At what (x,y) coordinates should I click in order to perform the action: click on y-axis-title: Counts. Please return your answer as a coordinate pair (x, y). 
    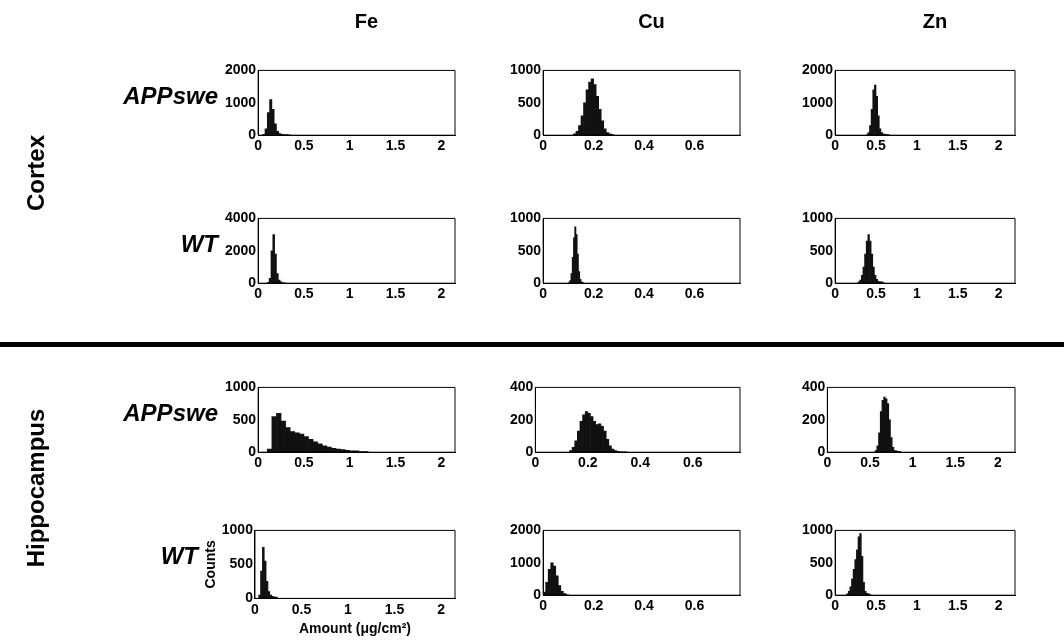
    Looking at the image, I should click on (210, 564).